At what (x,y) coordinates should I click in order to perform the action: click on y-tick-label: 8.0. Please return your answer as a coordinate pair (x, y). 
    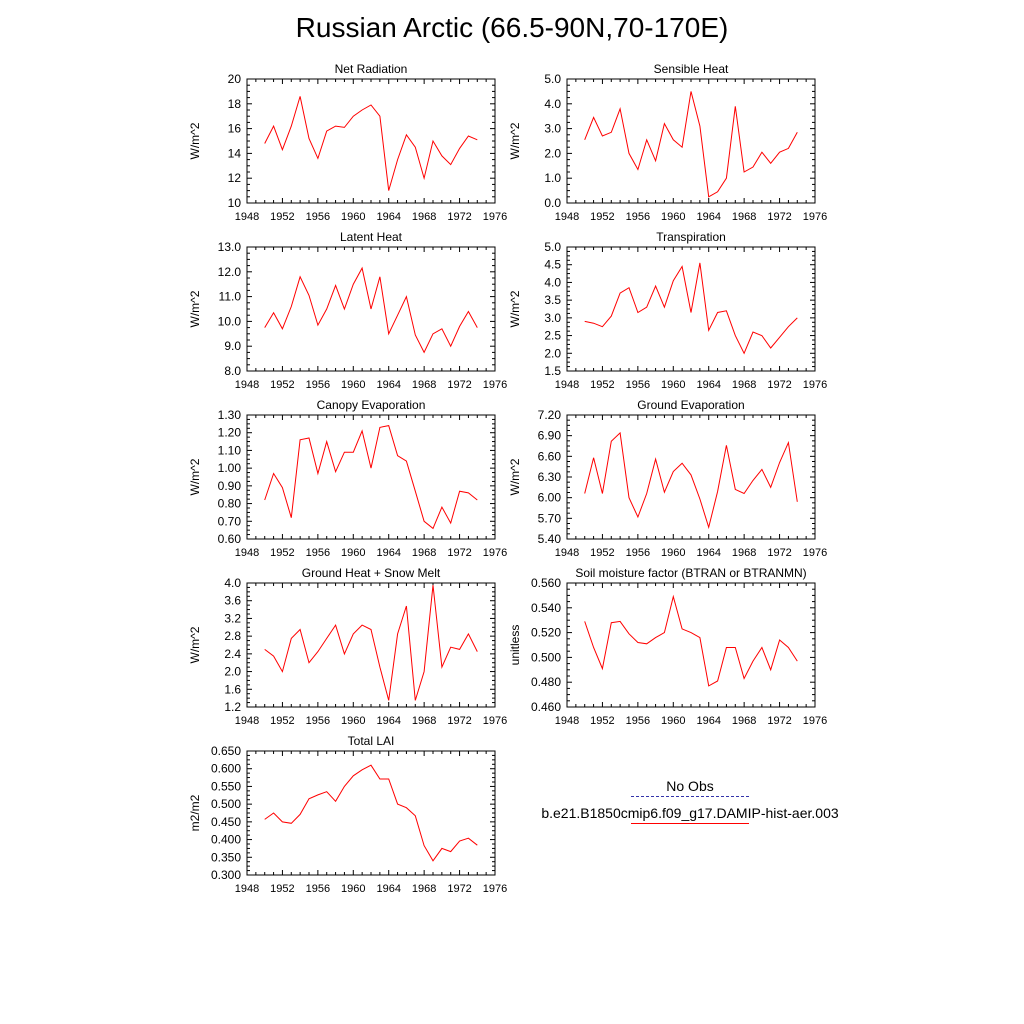
    Looking at the image, I should click on (232, 371).